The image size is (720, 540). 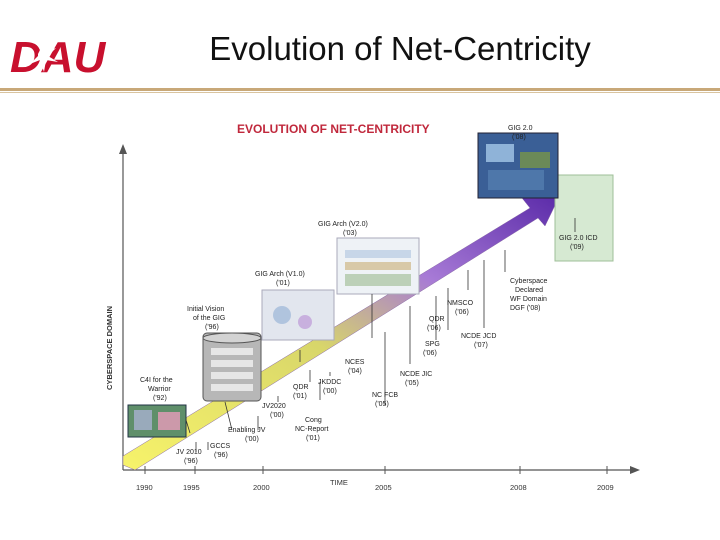 What do you see at coordinates (281, 279) in the screenshot?
I see `milestone-gig-v1: GIG Arch (V1.0) ('01)` at bounding box center [281, 279].